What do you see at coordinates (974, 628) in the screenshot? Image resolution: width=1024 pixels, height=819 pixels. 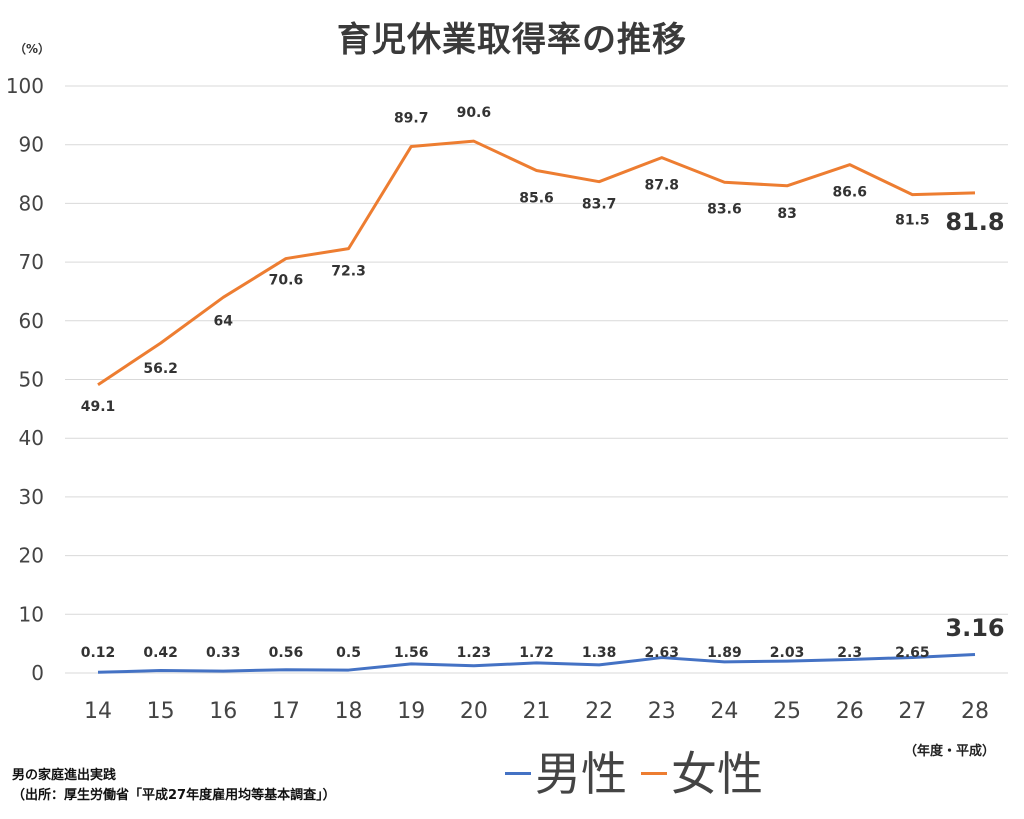 I see `data-label-male: 3.16` at bounding box center [974, 628].